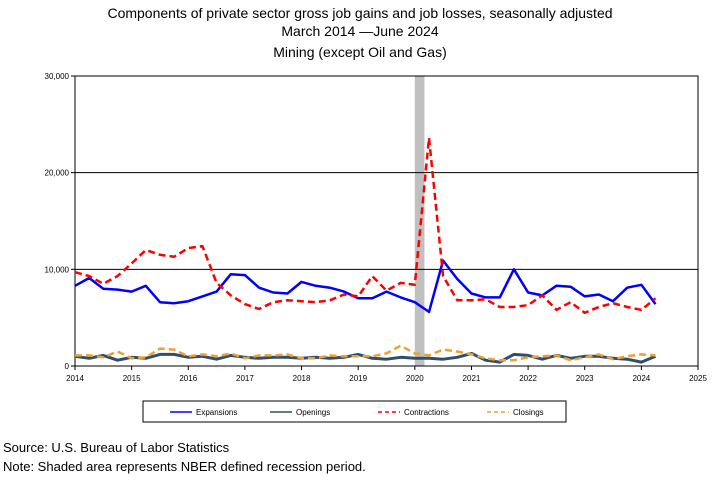  Describe the element at coordinates (698, 378) in the screenshot. I see `x-tick-label: 2025` at that location.